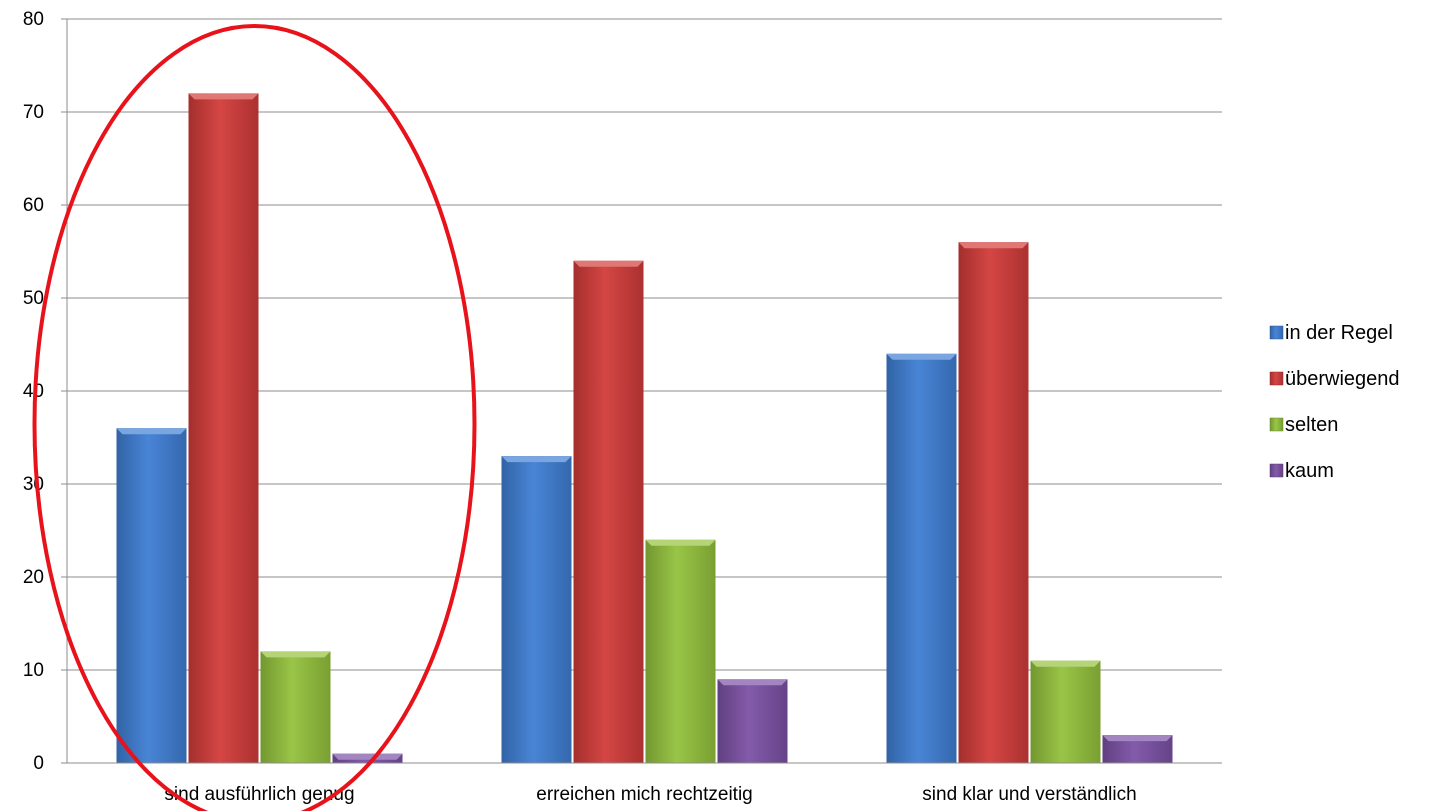  I want to click on legend-label: in der Regel, so click(1339, 333).